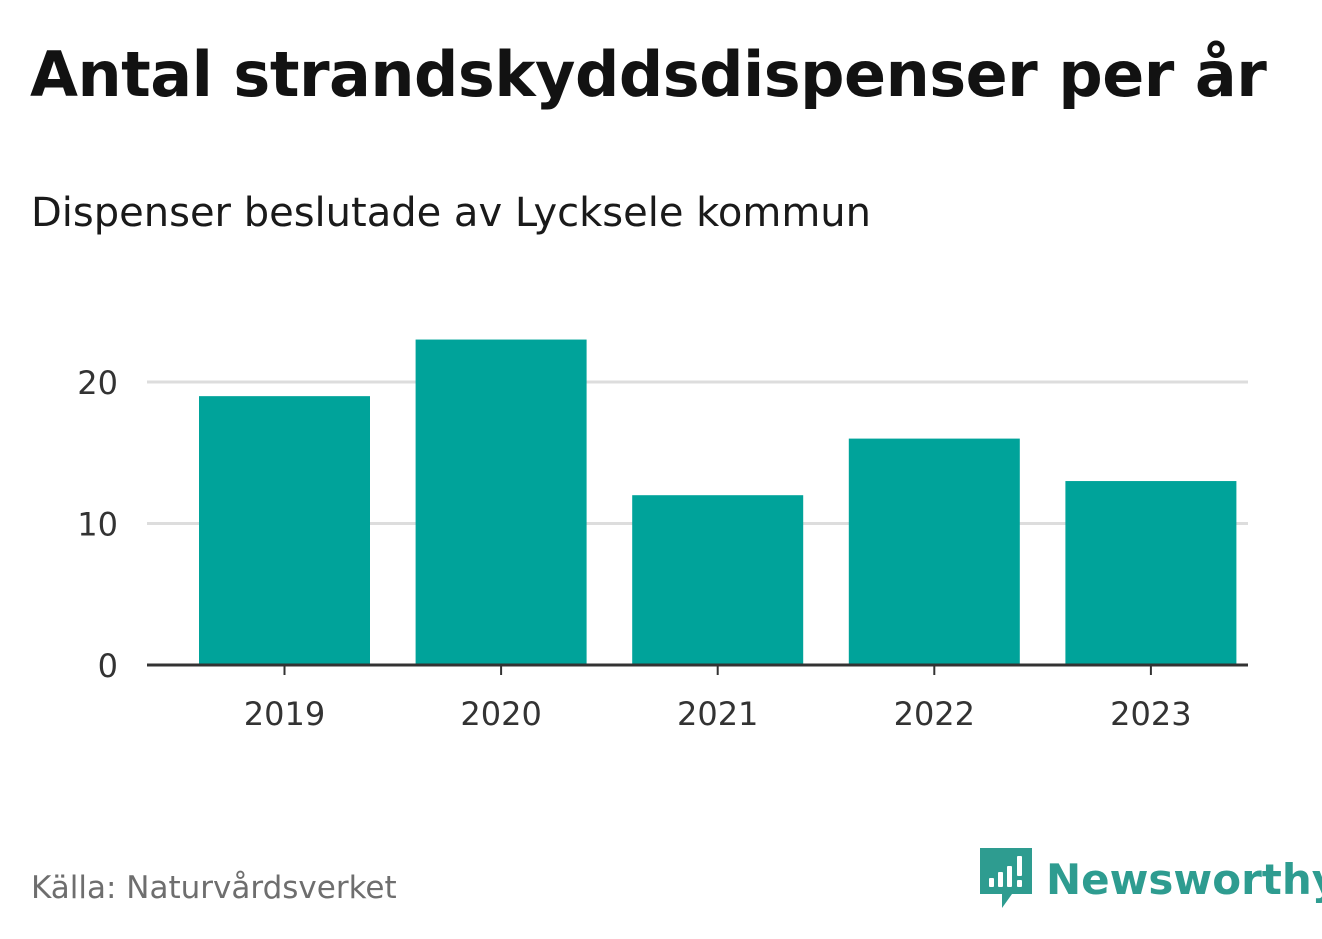 The width and height of the screenshot is (1322, 939). I want to click on brand-name: Newsworthy, so click(1184, 879).